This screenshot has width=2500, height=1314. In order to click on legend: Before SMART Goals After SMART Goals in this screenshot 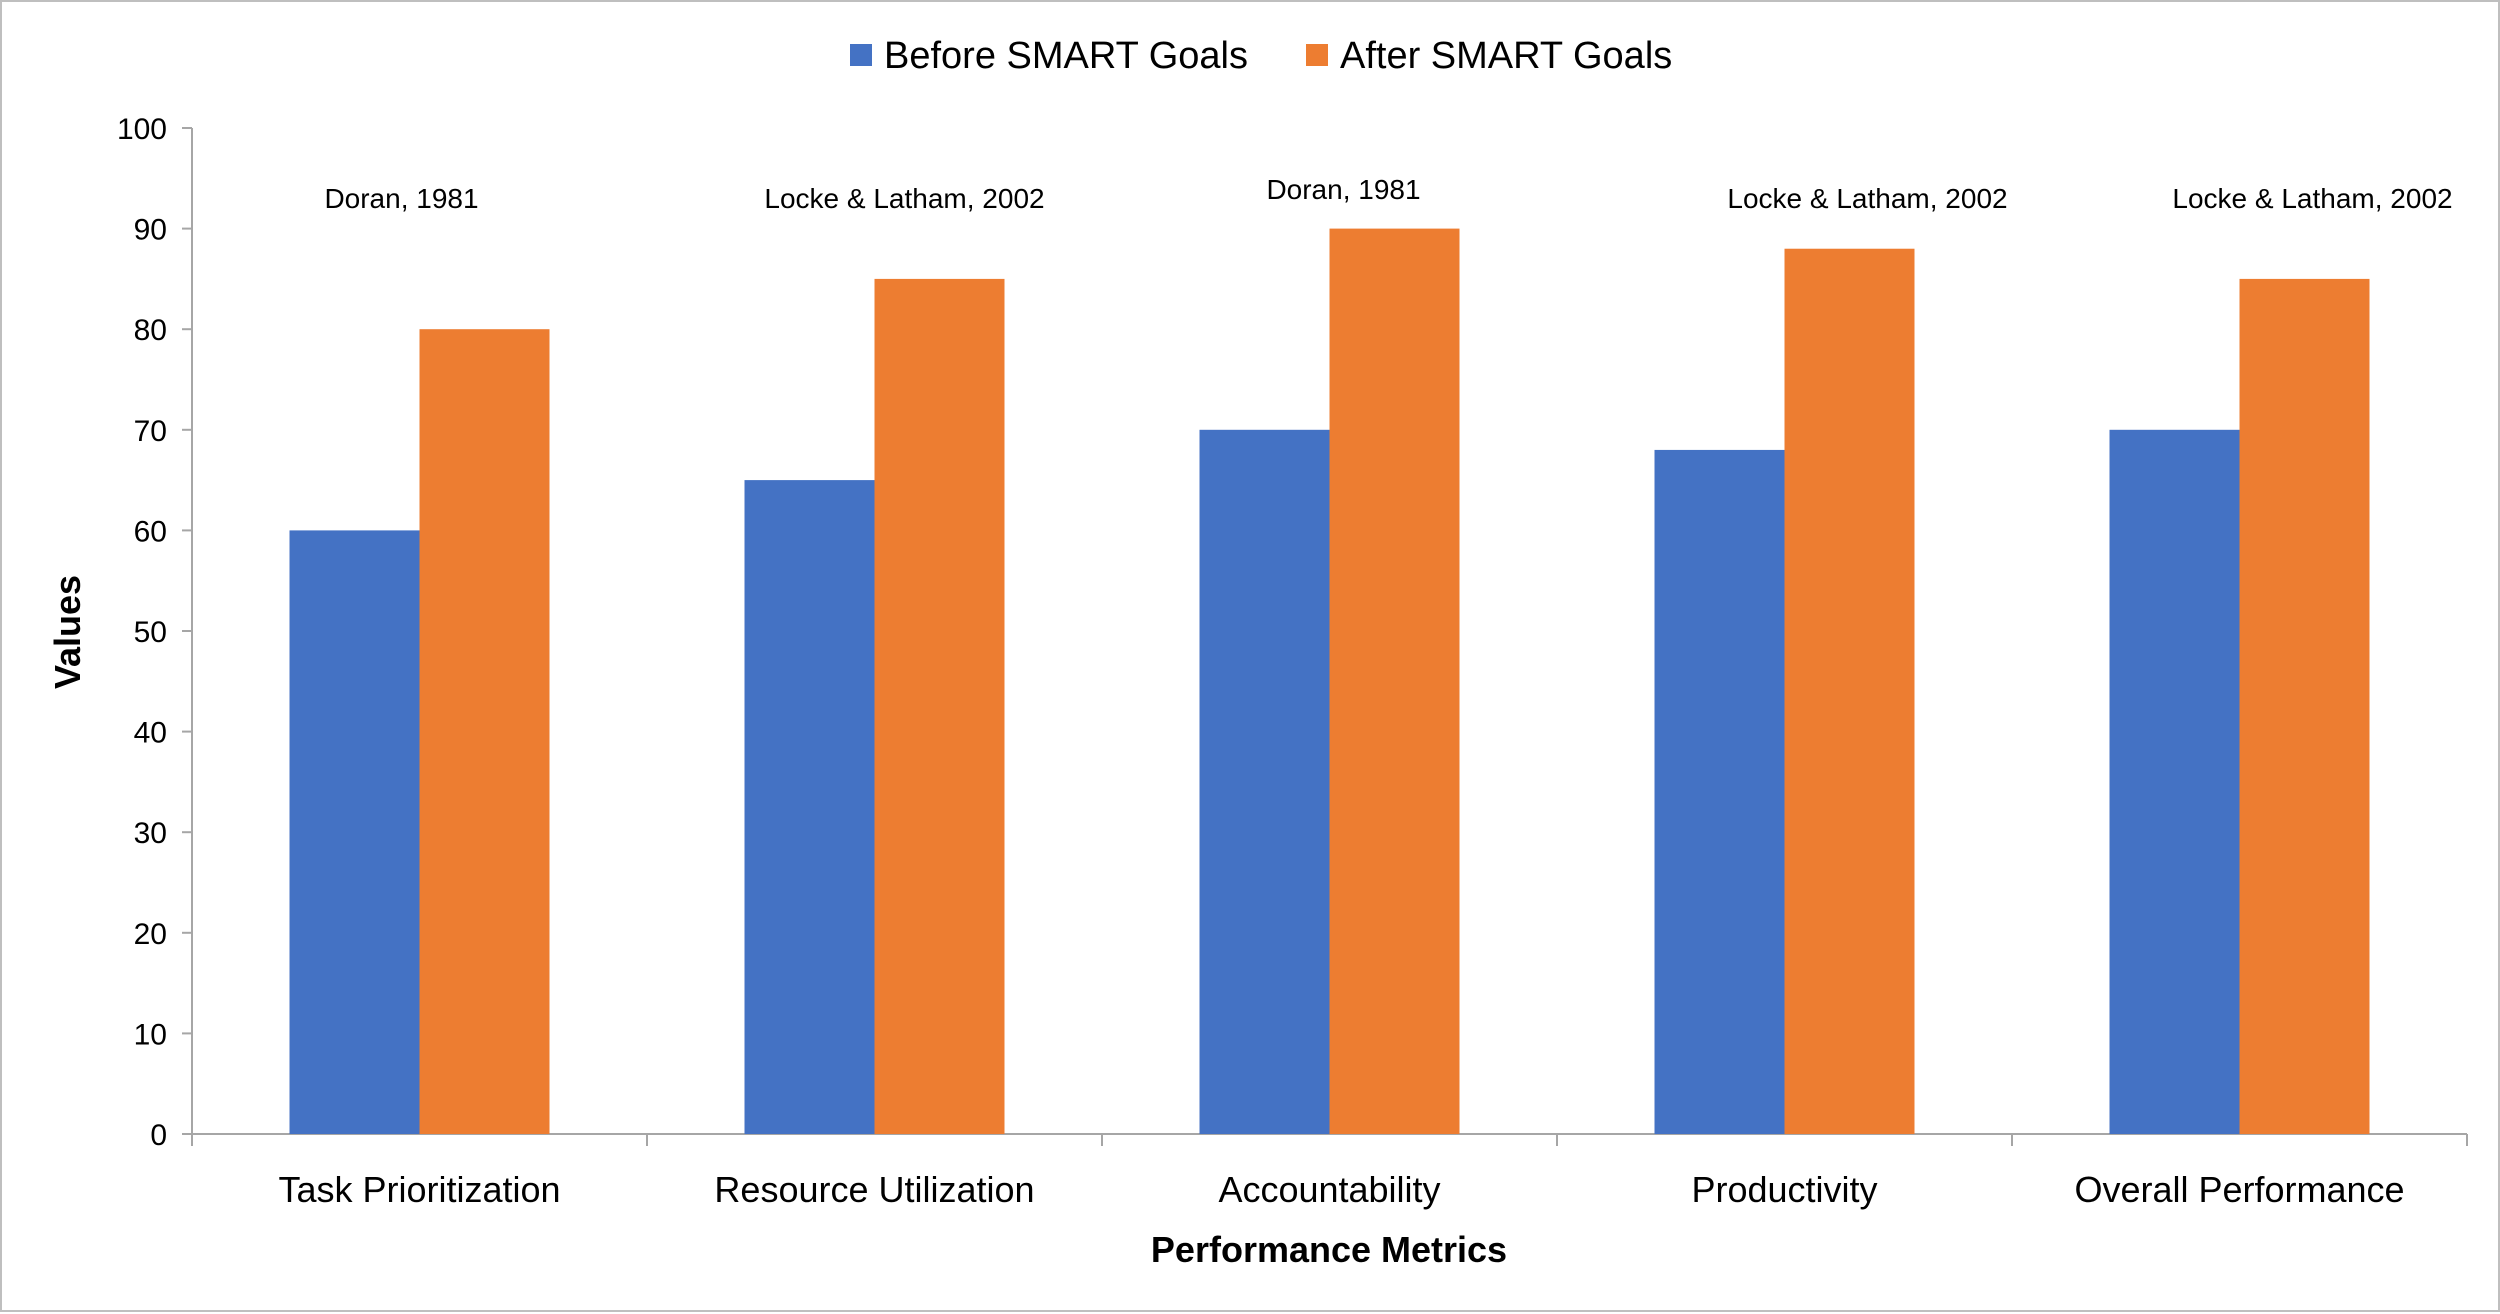, I will do `click(1261, 56)`.